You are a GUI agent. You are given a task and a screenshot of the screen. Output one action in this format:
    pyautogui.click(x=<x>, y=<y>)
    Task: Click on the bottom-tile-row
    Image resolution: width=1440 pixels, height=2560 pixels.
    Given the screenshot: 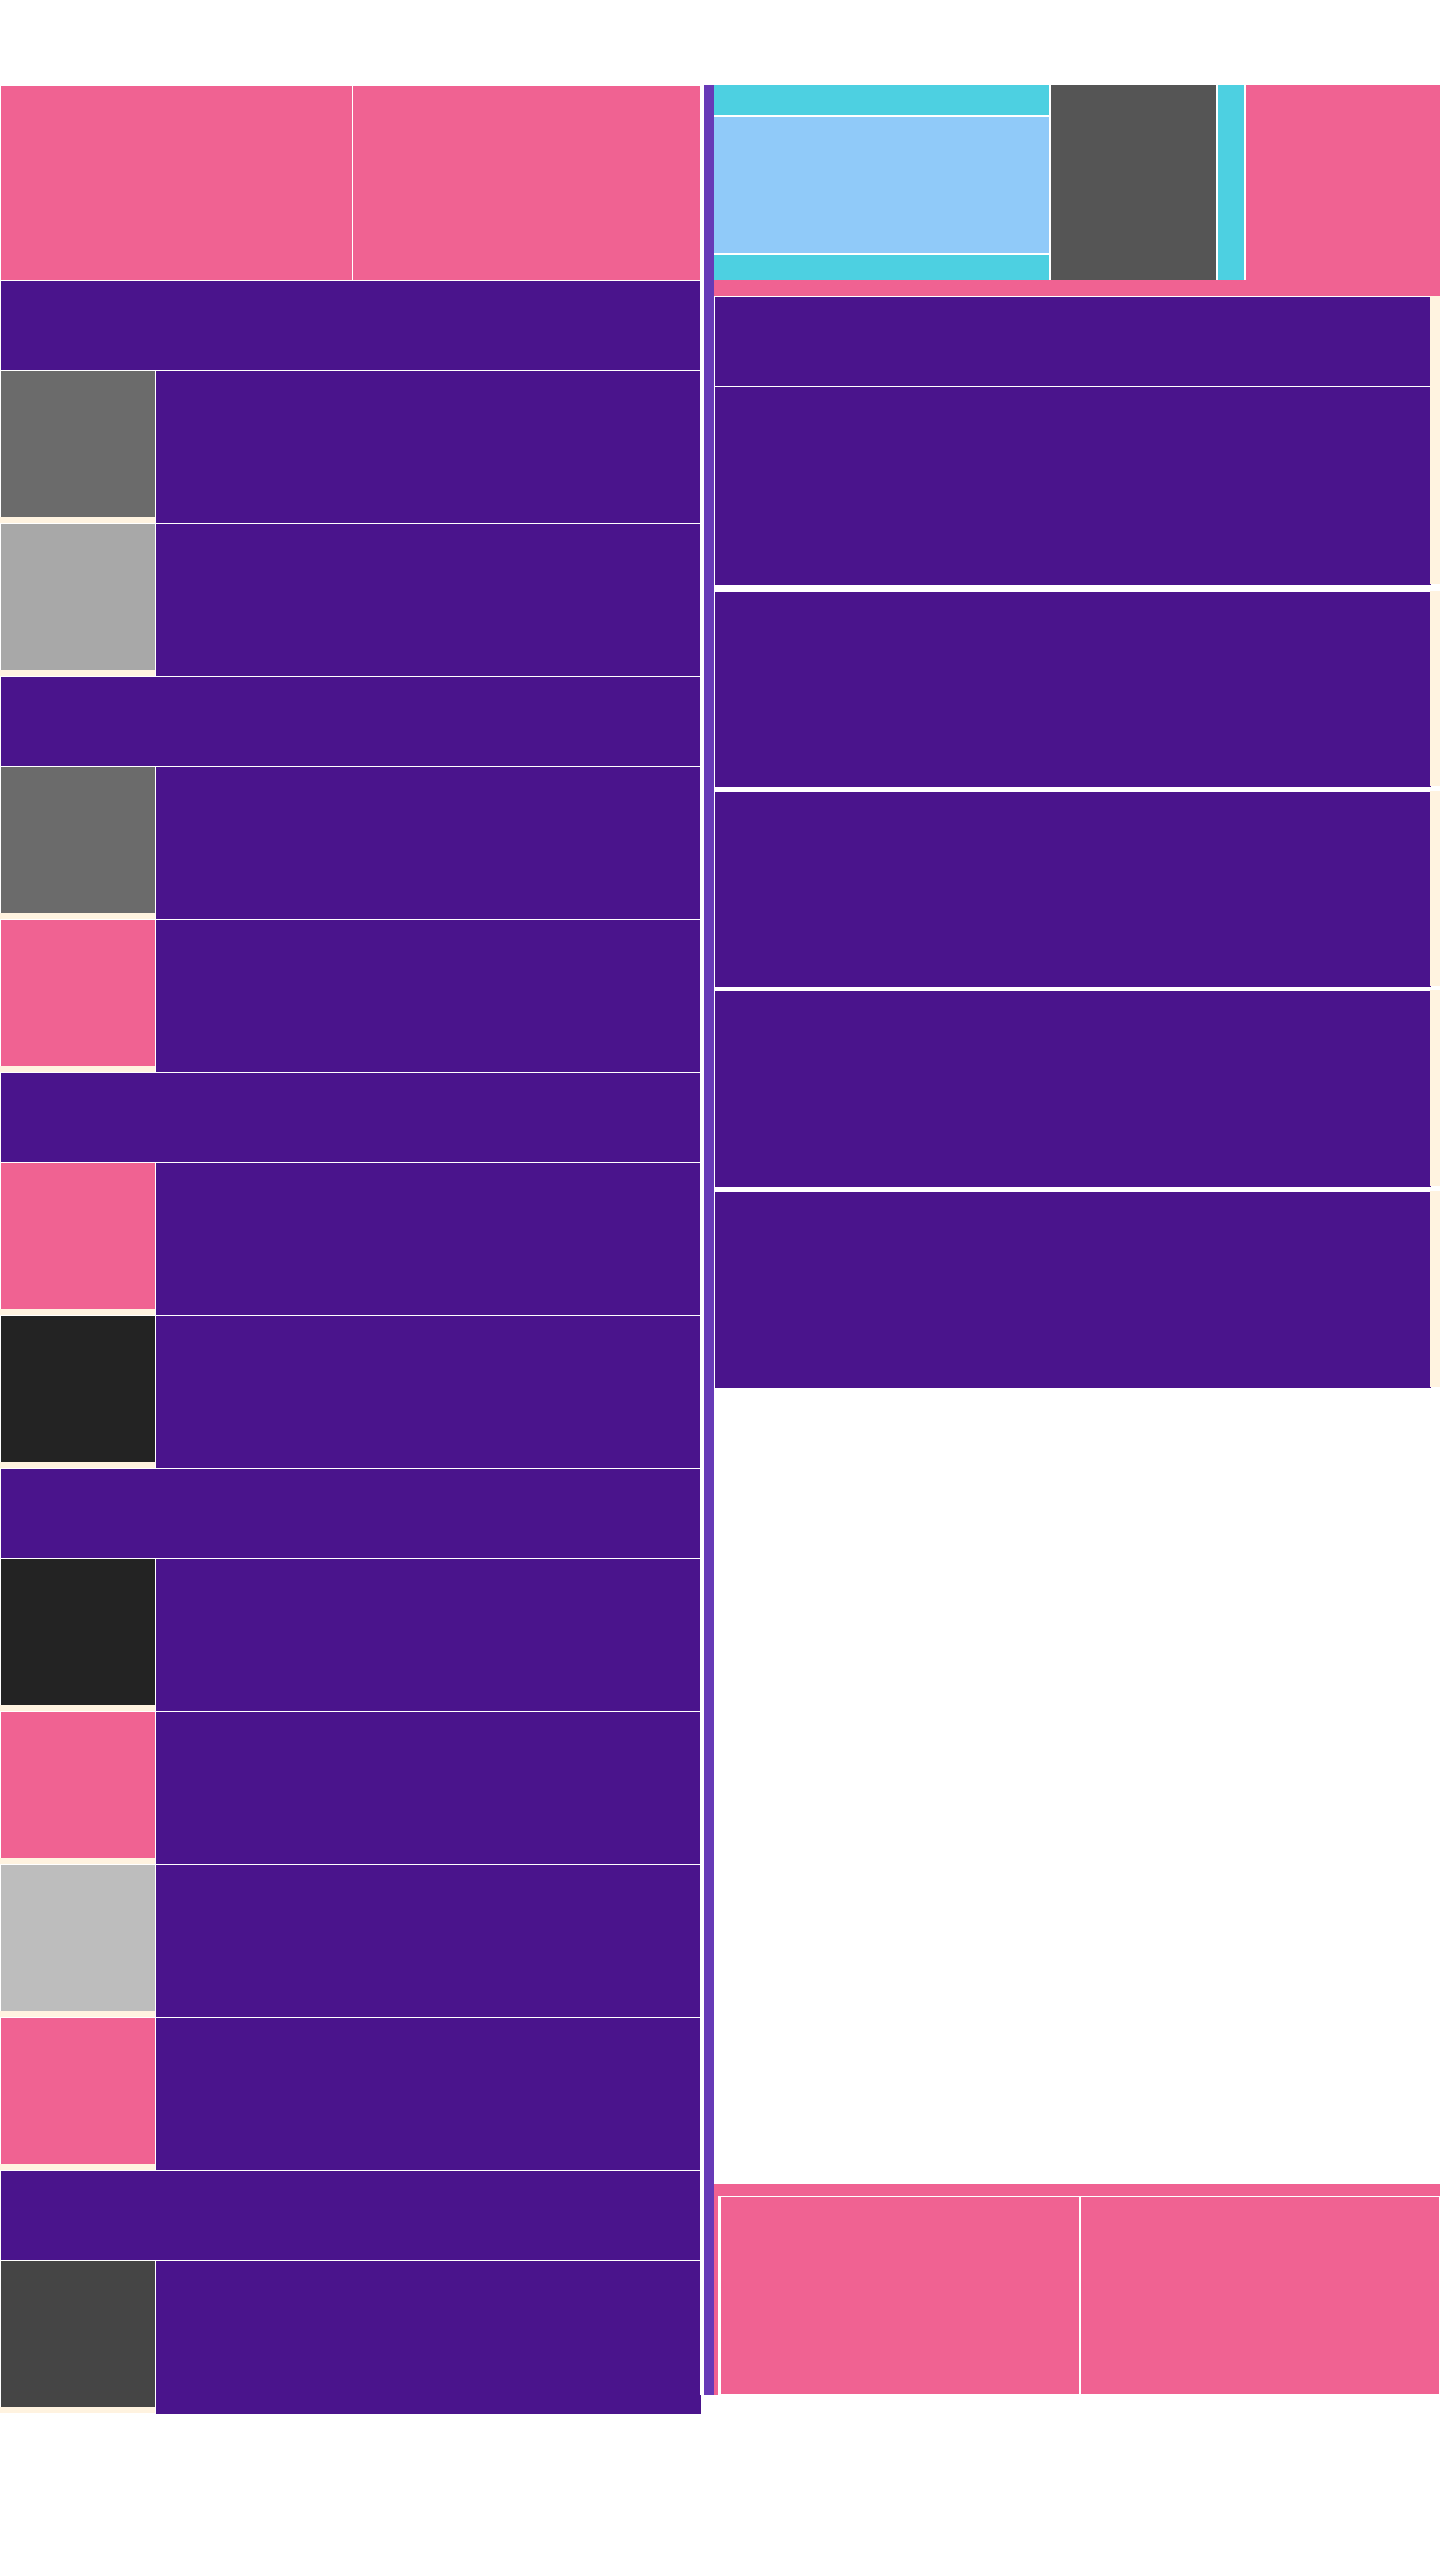 What is the action you would take?
    pyautogui.click(x=1077, y=2295)
    